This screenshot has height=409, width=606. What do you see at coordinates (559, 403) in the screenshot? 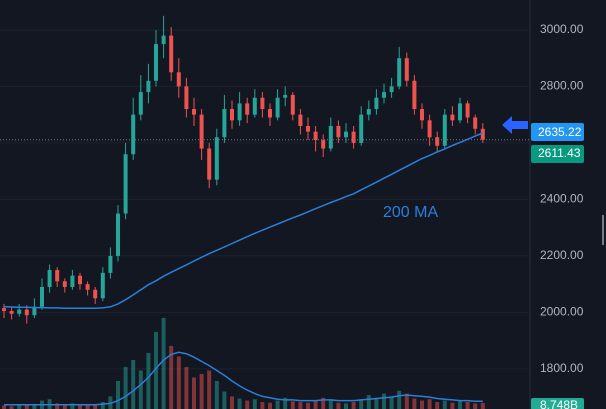
I see `volume-label: 8.748B` at bounding box center [559, 403].